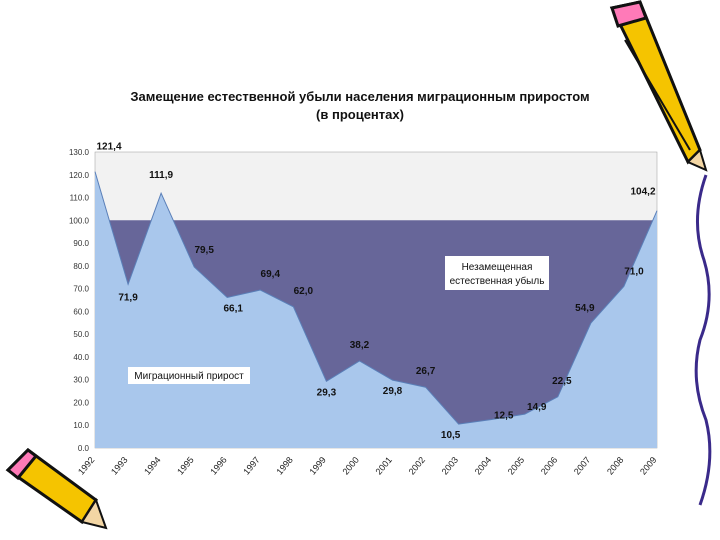 The height and width of the screenshot is (540, 720). Describe the element at coordinates (271, 274) in the screenshot. I see `data-label: 69,4` at that location.